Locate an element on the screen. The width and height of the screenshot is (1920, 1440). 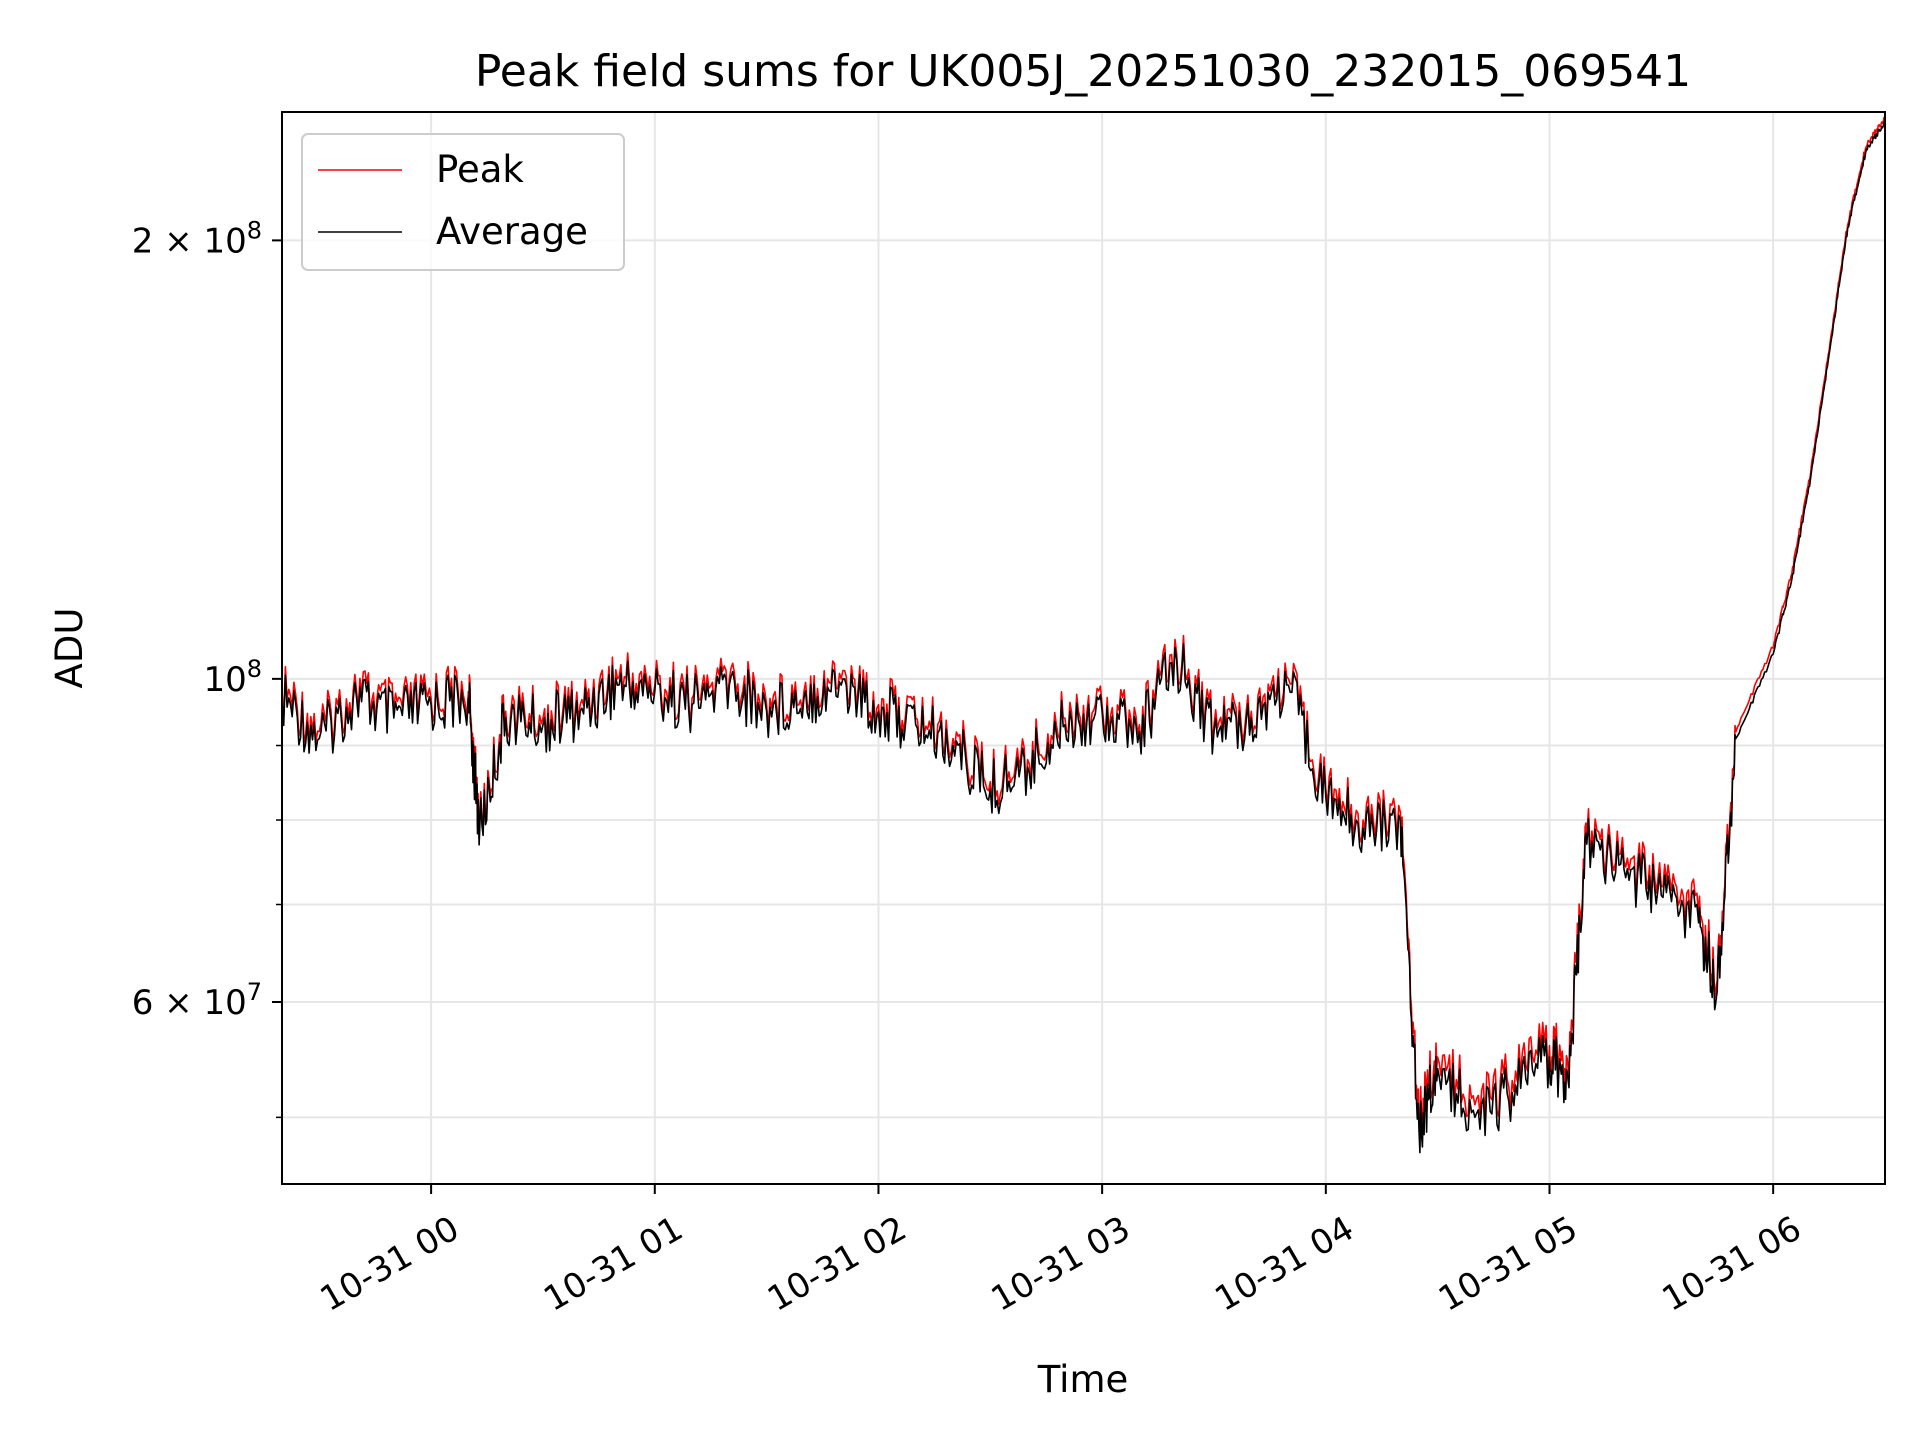
y-axis: 6 × 107 108 2 × 108 is located at coordinates (207, 667).